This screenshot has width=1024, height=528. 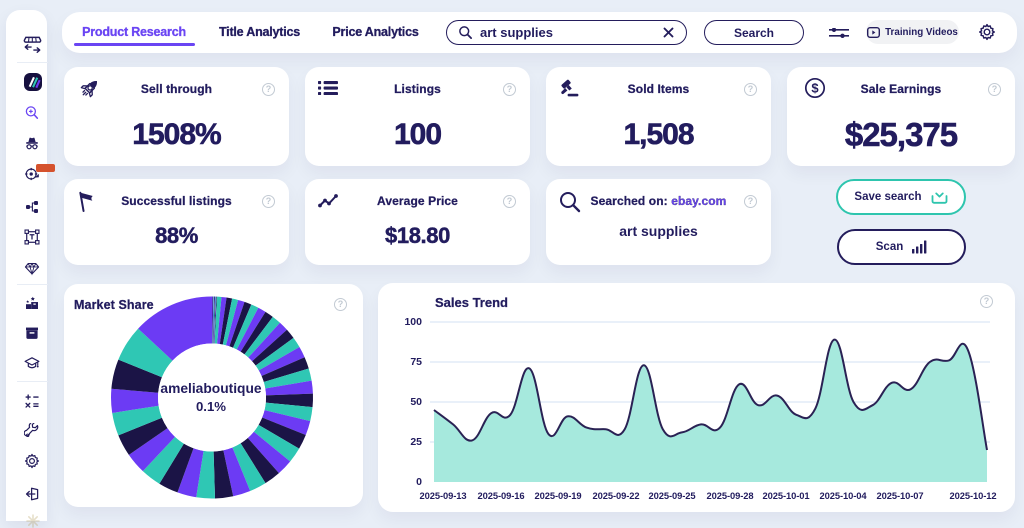 What do you see at coordinates (973, 495) in the screenshot?
I see `svg-text: 2025-10-12` at bounding box center [973, 495].